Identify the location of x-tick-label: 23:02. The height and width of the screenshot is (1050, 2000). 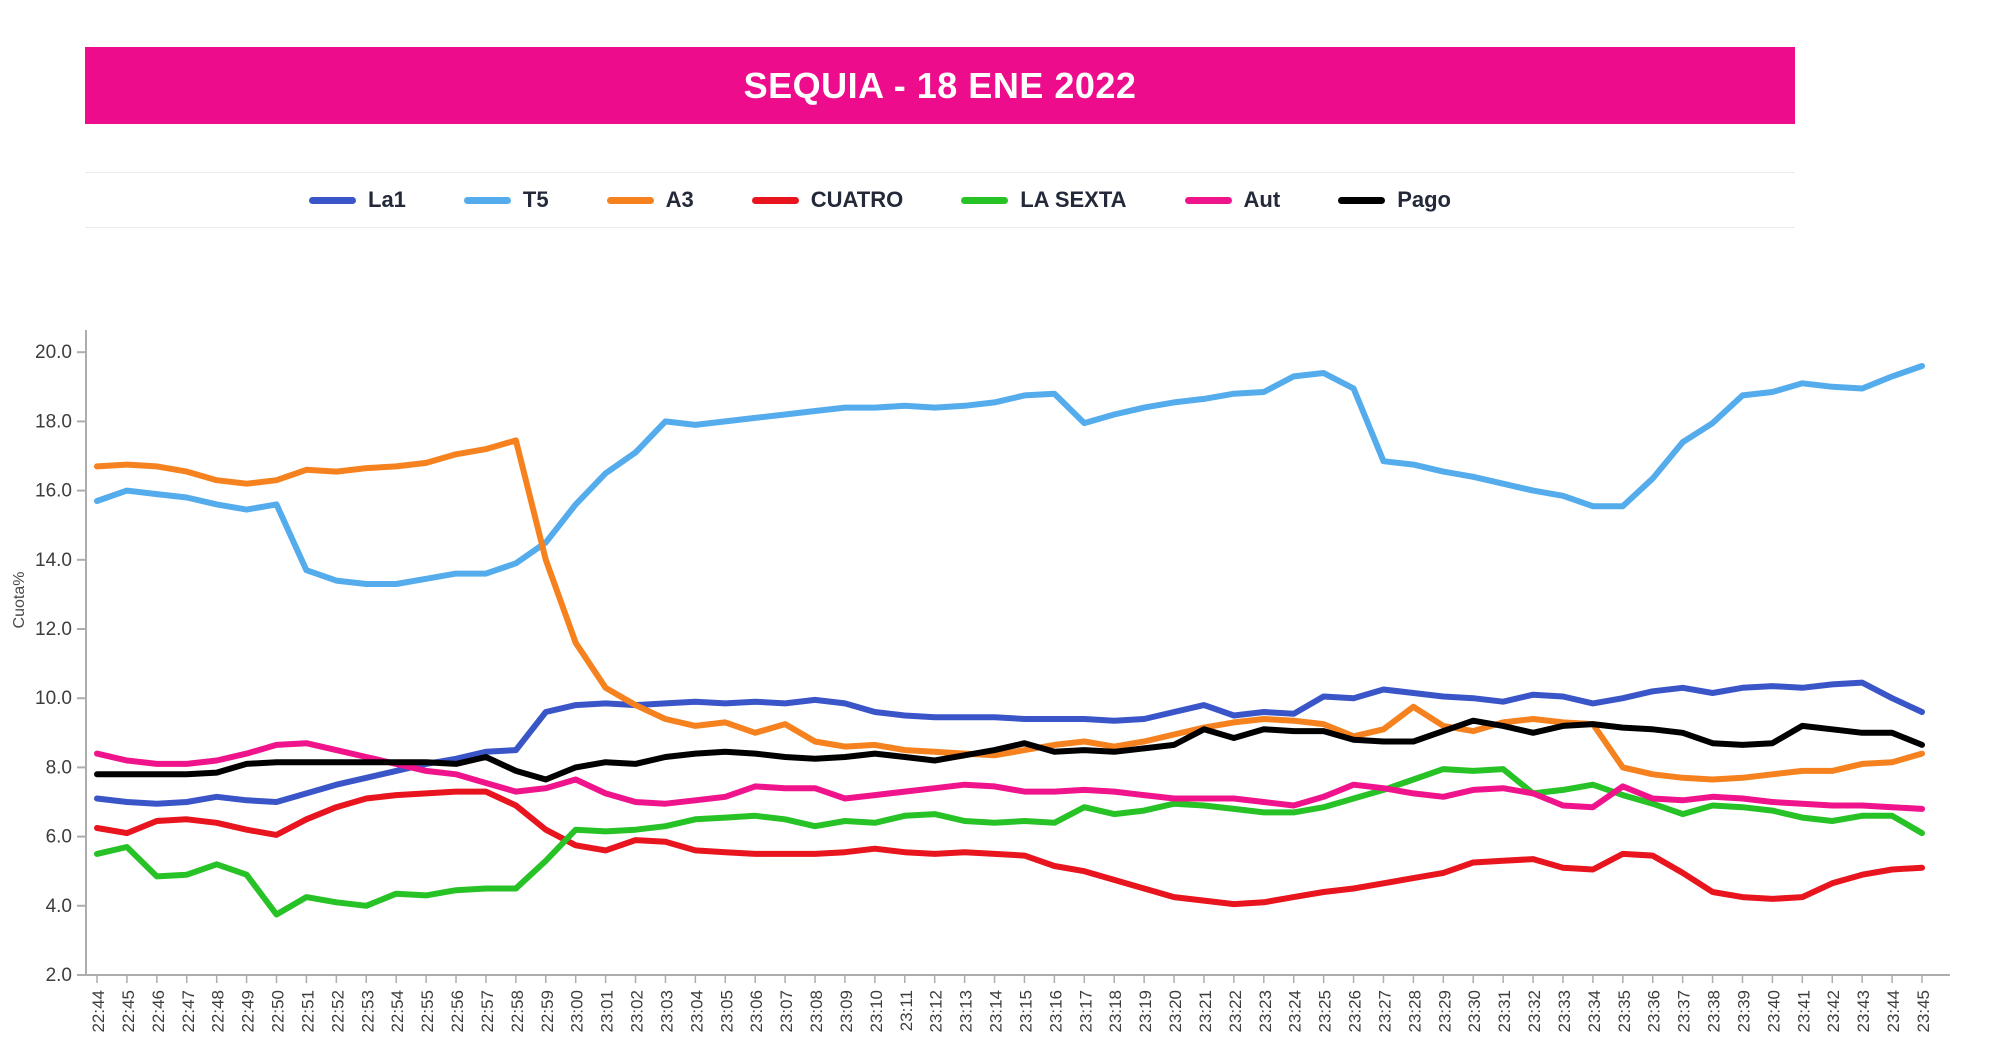
(637, 1011).